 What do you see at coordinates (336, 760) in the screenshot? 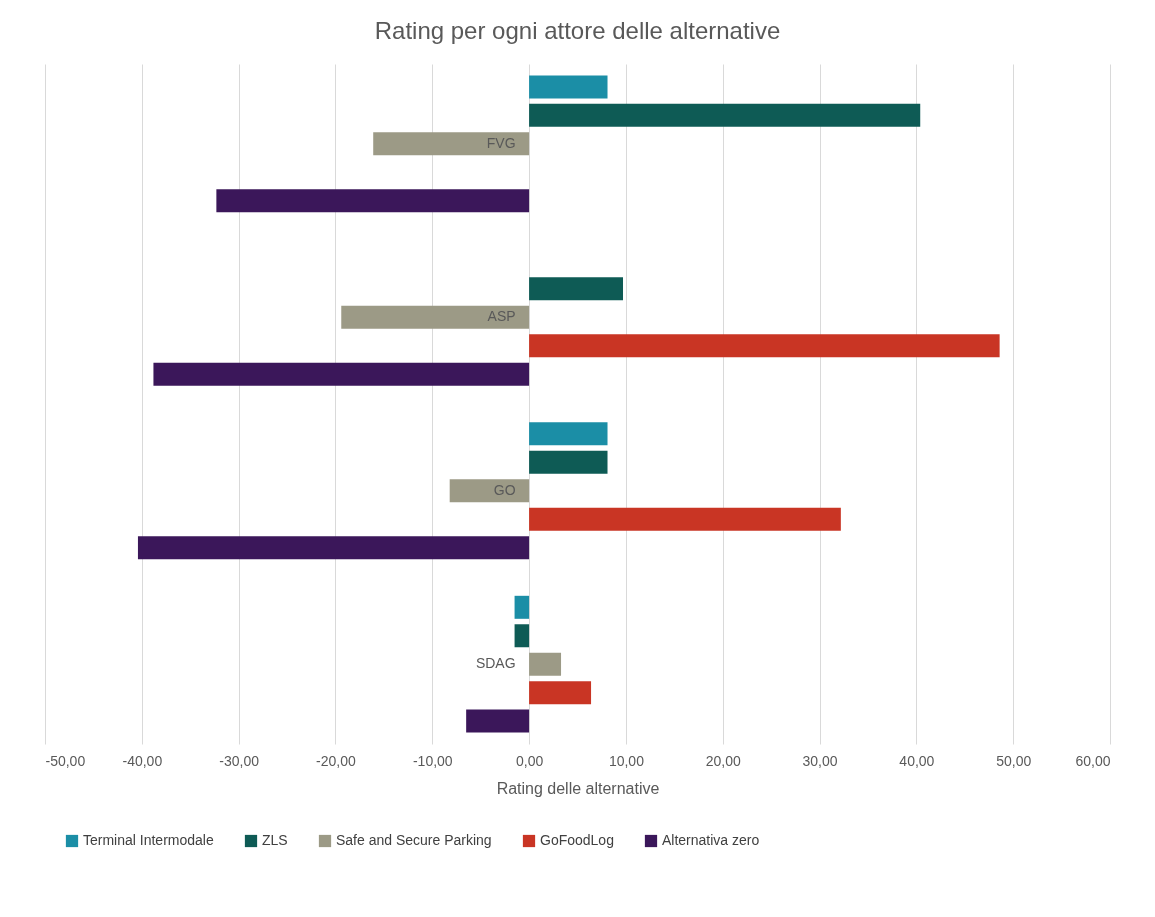
I see `x-tick-label: -20,00` at bounding box center [336, 760].